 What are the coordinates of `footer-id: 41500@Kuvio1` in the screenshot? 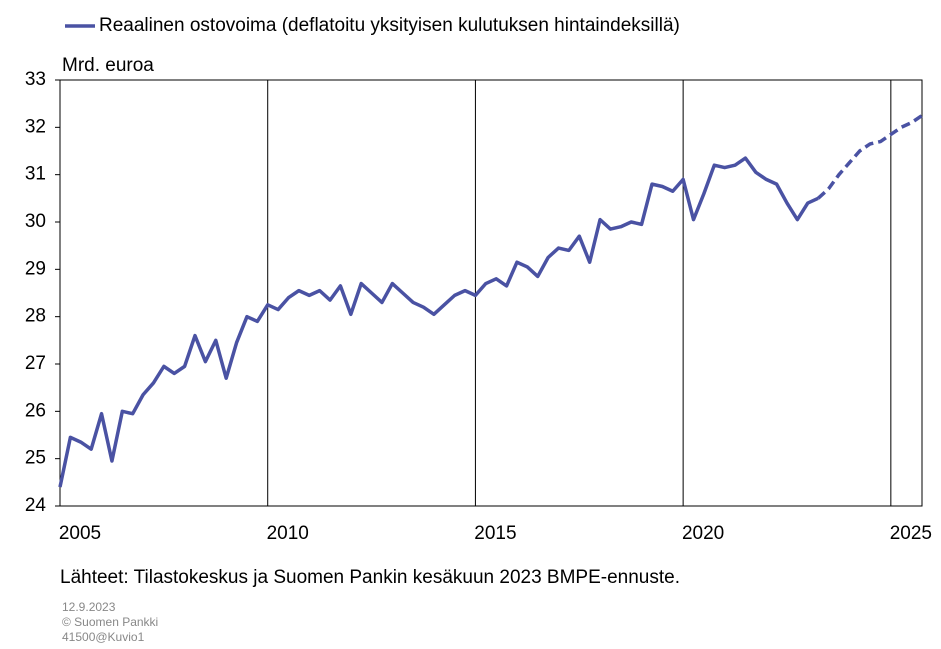 It's located at (103, 637).